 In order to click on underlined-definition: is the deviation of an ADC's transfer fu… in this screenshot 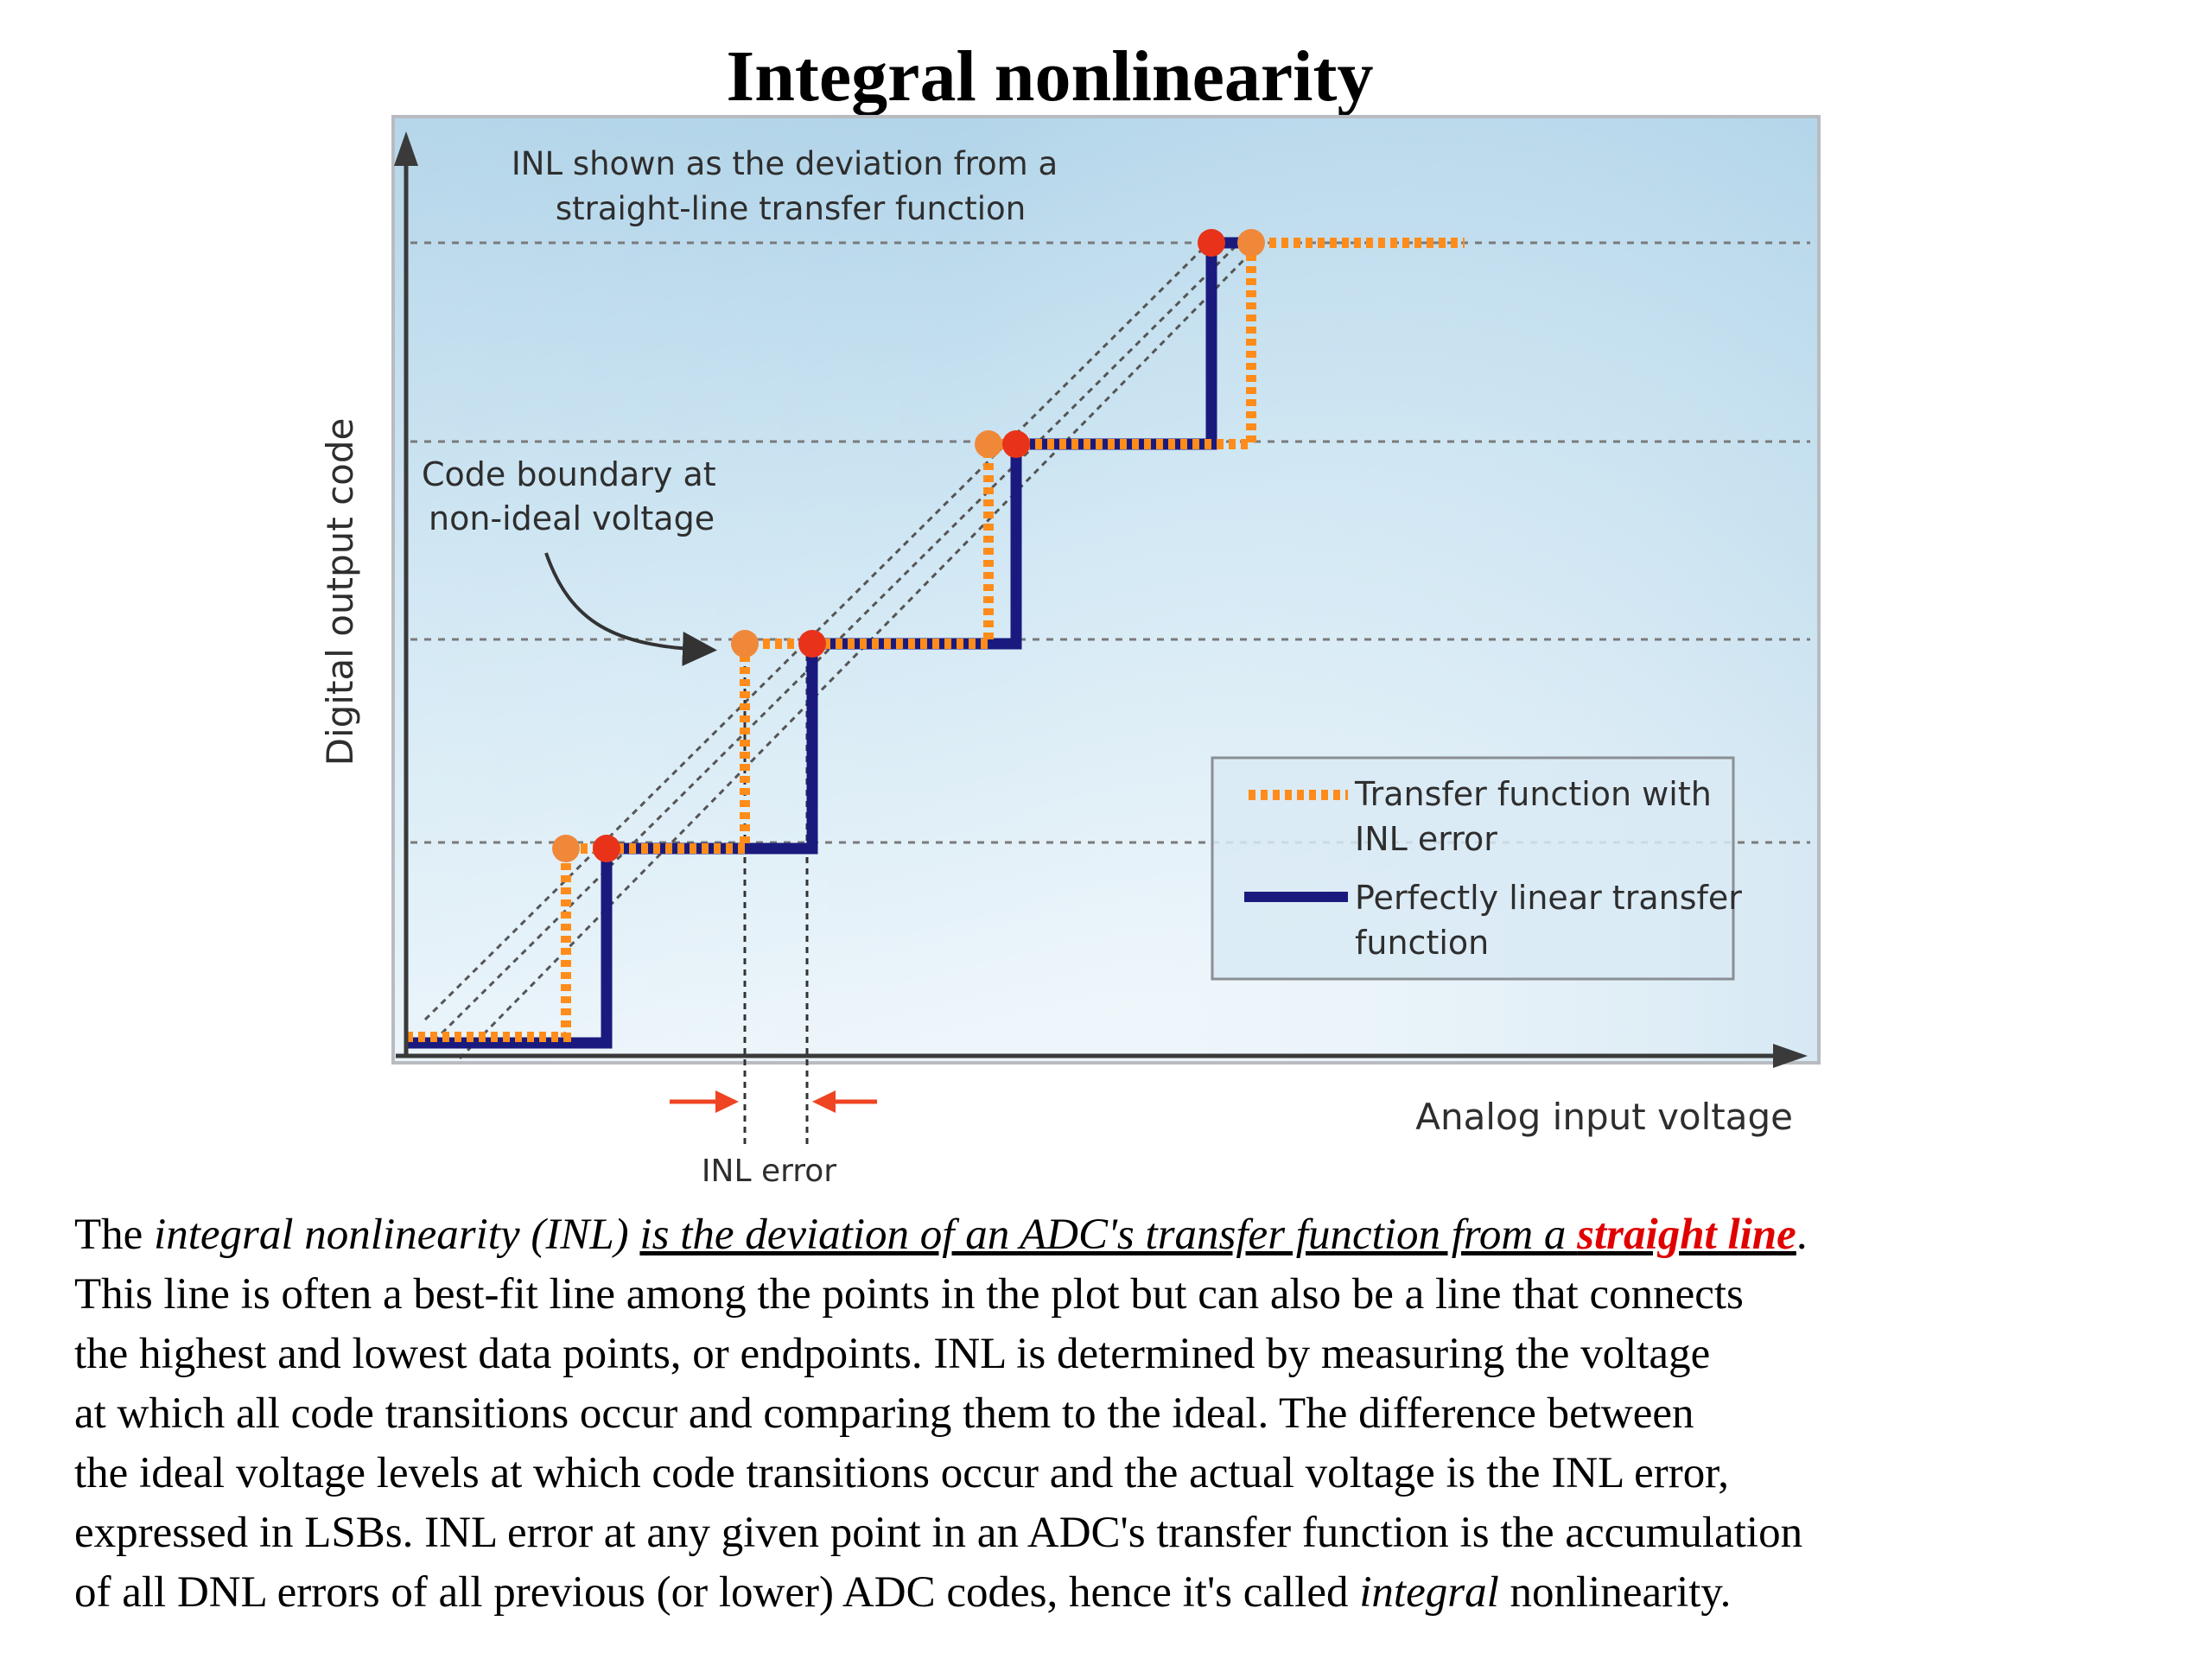, I will do `click(1217, 1235)`.